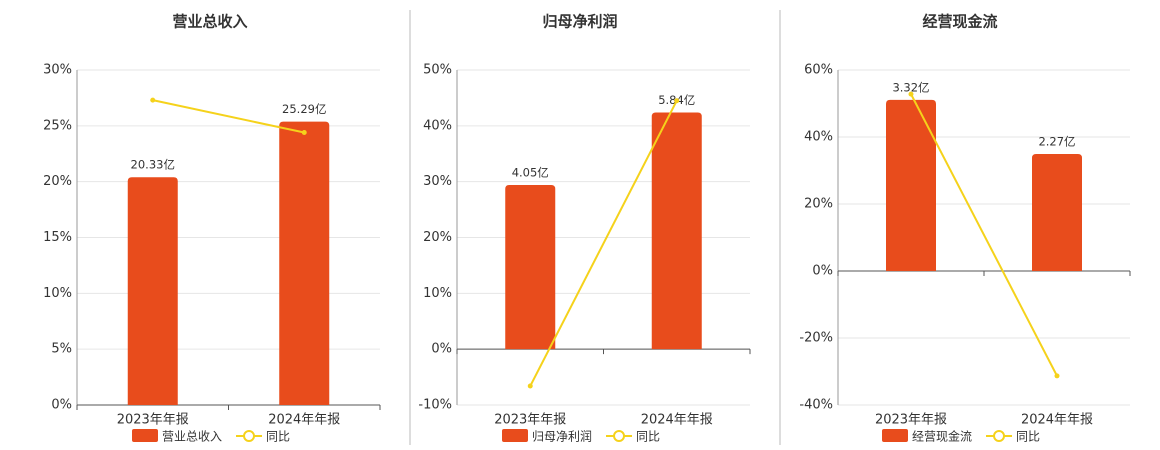 This screenshot has height=450, width=1160. Describe the element at coordinates (1056, 142) in the screenshot. I see `value-label: 2.27亿` at that location.